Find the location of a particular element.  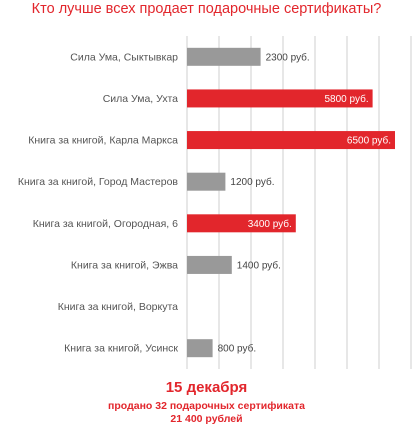

category-label: Сила Ума, Сыктывкар is located at coordinates (124, 57).